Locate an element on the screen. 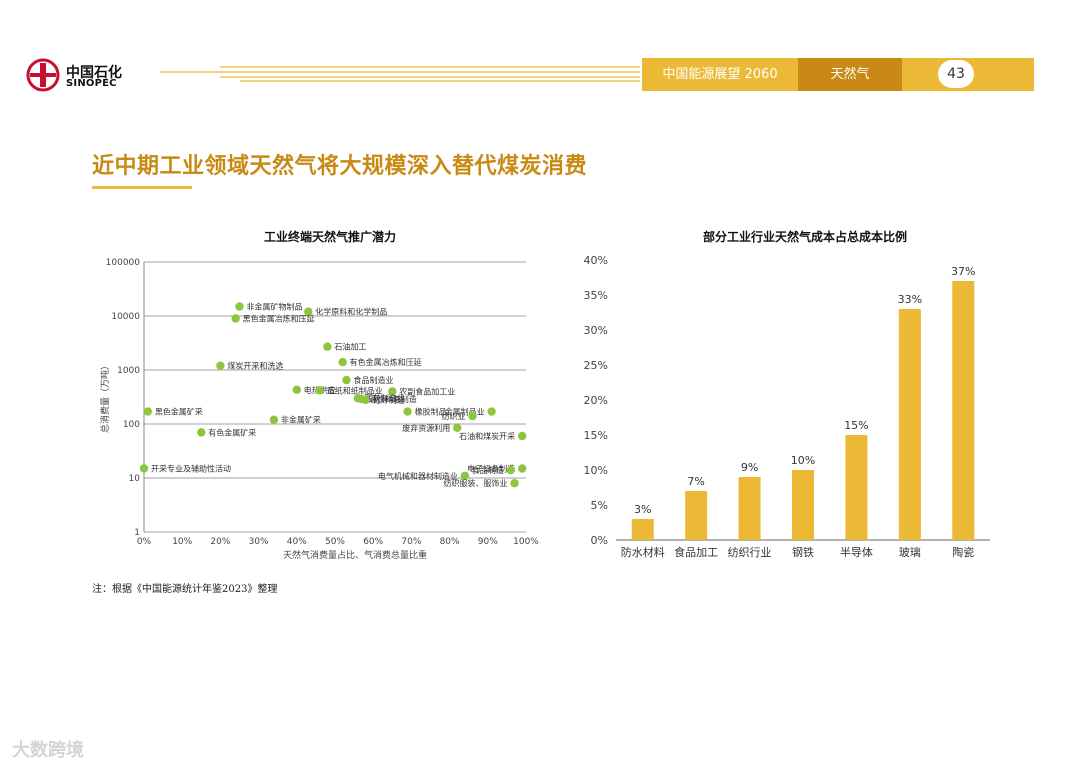  footnote: 注：根据《中国能源统计年鉴2023》整理 is located at coordinates (185, 589).